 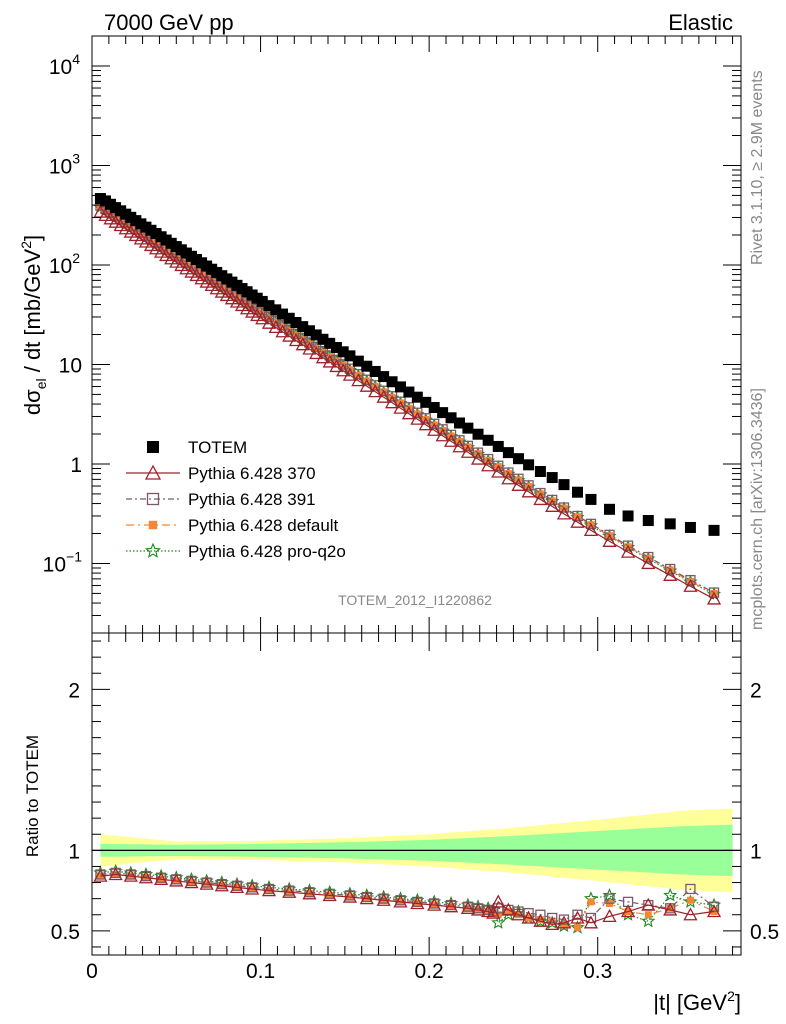 What do you see at coordinates (32, 402) in the screenshot?
I see `ylabel-part-1: dσ` at bounding box center [32, 402].